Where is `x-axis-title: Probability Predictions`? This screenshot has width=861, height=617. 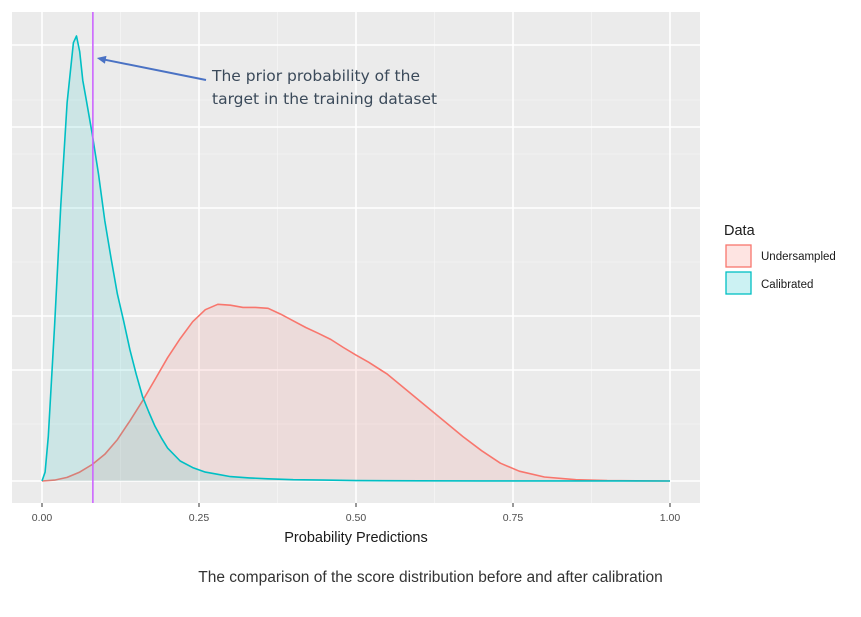 x-axis-title: Probability Predictions is located at coordinates (355, 538).